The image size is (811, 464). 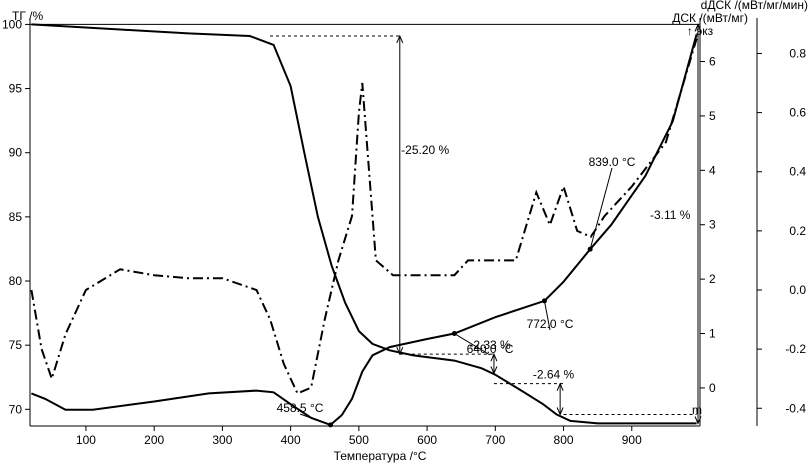 I want to click on ddsc-tick-label: -0.4, so click(x=795, y=408).